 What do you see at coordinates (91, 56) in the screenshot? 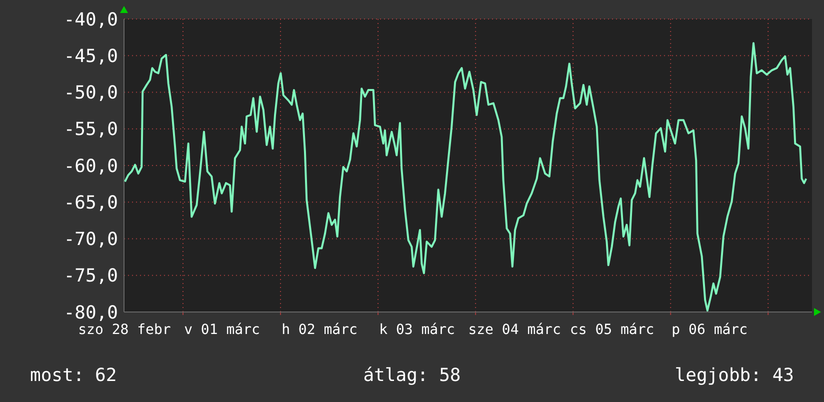
I see `y-tick-label: -45,0` at bounding box center [91, 56].